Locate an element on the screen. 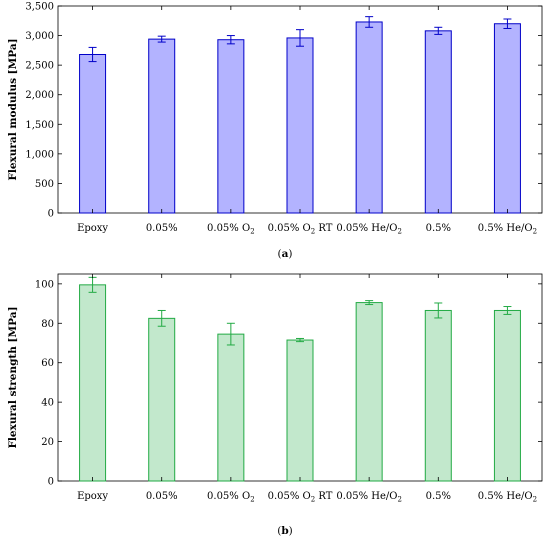 This screenshot has width=550, height=544. y-tick-label: 40 is located at coordinates (47, 403).